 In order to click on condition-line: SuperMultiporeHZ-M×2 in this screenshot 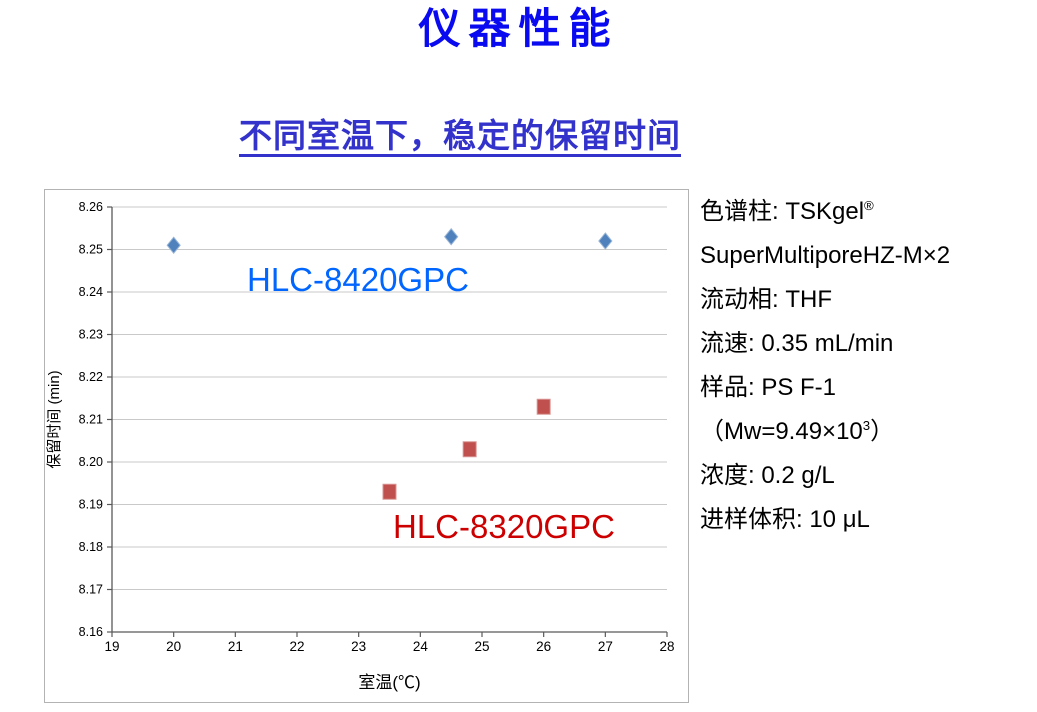, I will do `click(865, 256)`.